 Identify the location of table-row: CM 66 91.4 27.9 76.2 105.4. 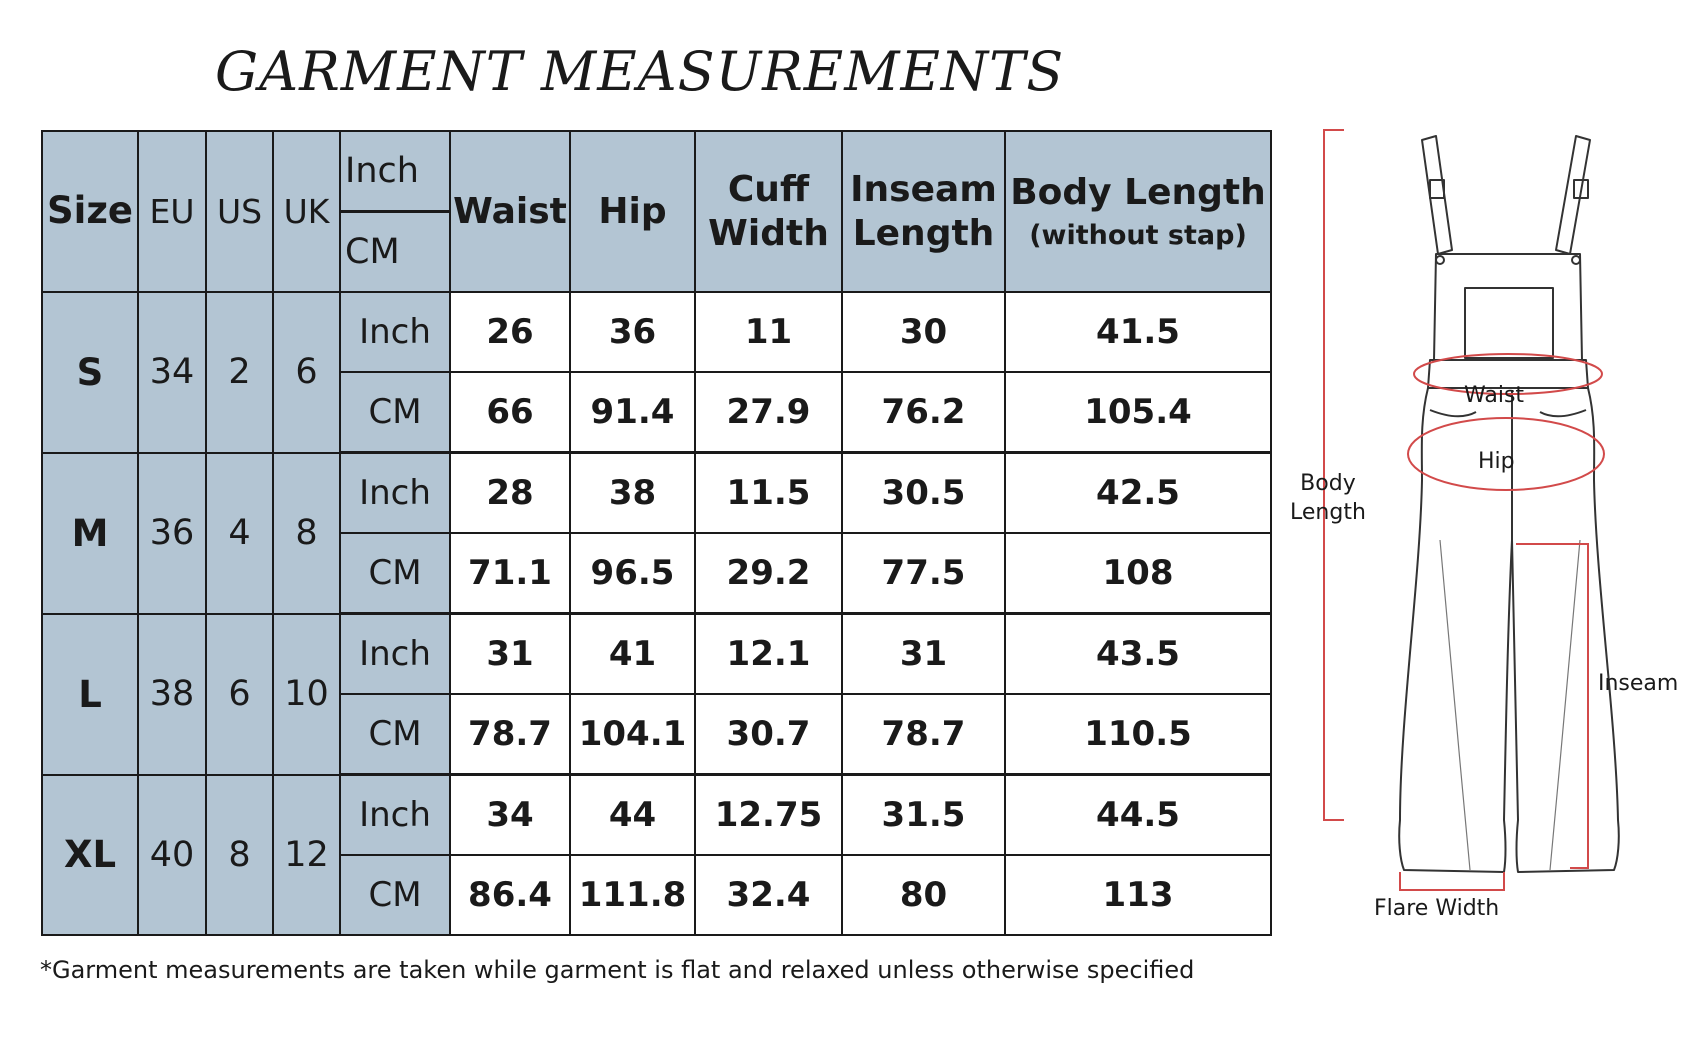
(657, 412).